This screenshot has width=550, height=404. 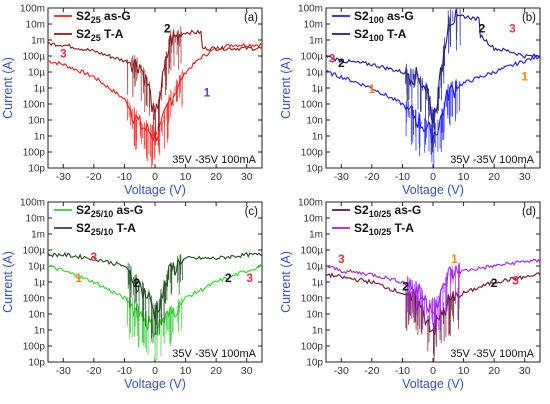 I want to click on legend-entry: S225/10 as-G, so click(x=109, y=211).